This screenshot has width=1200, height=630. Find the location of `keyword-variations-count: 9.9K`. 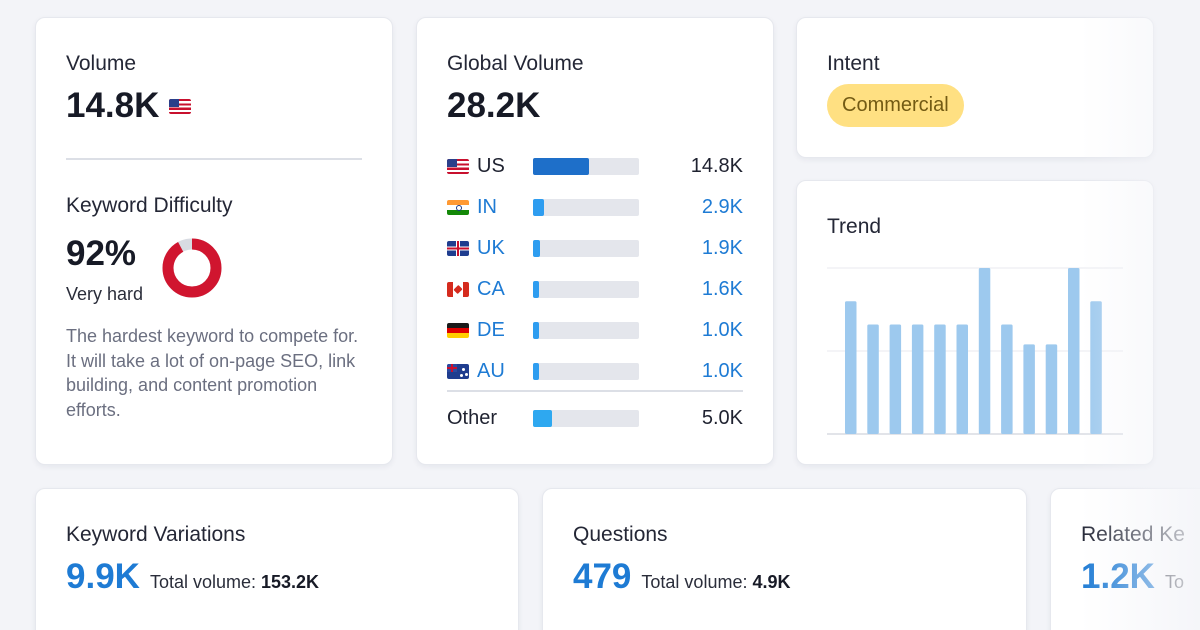

keyword-variations-count: 9.9K is located at coordinates (103, 576).